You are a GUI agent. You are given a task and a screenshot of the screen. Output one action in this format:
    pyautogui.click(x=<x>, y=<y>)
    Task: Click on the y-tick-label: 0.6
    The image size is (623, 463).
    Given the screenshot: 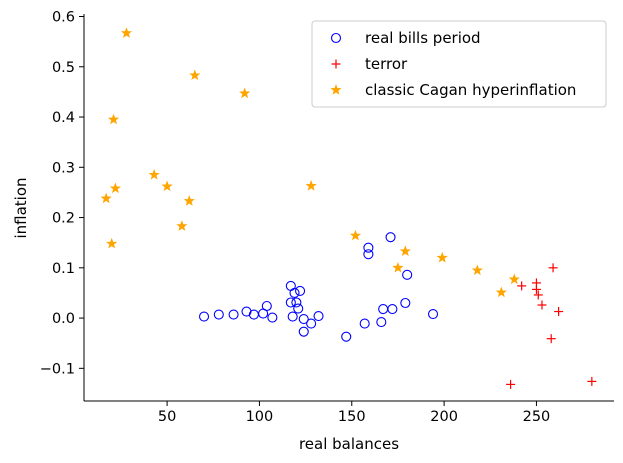 What is the action you would take?
    pyautogui.click(x=63, y=18)
    